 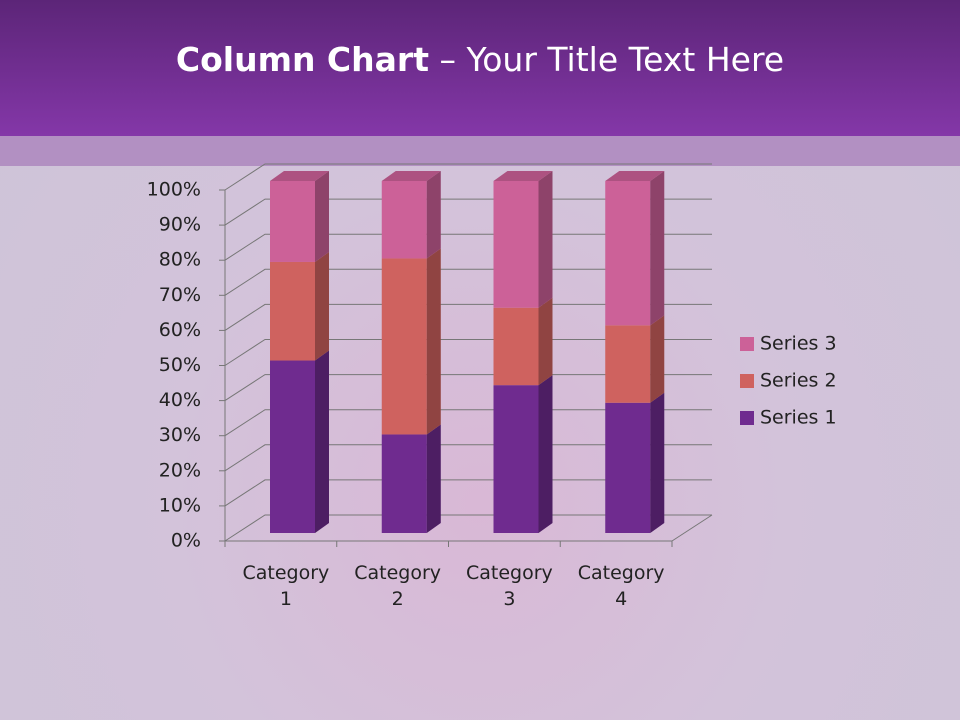 I want to click on y-tick-label: 0%, so click(x=186, y=541).